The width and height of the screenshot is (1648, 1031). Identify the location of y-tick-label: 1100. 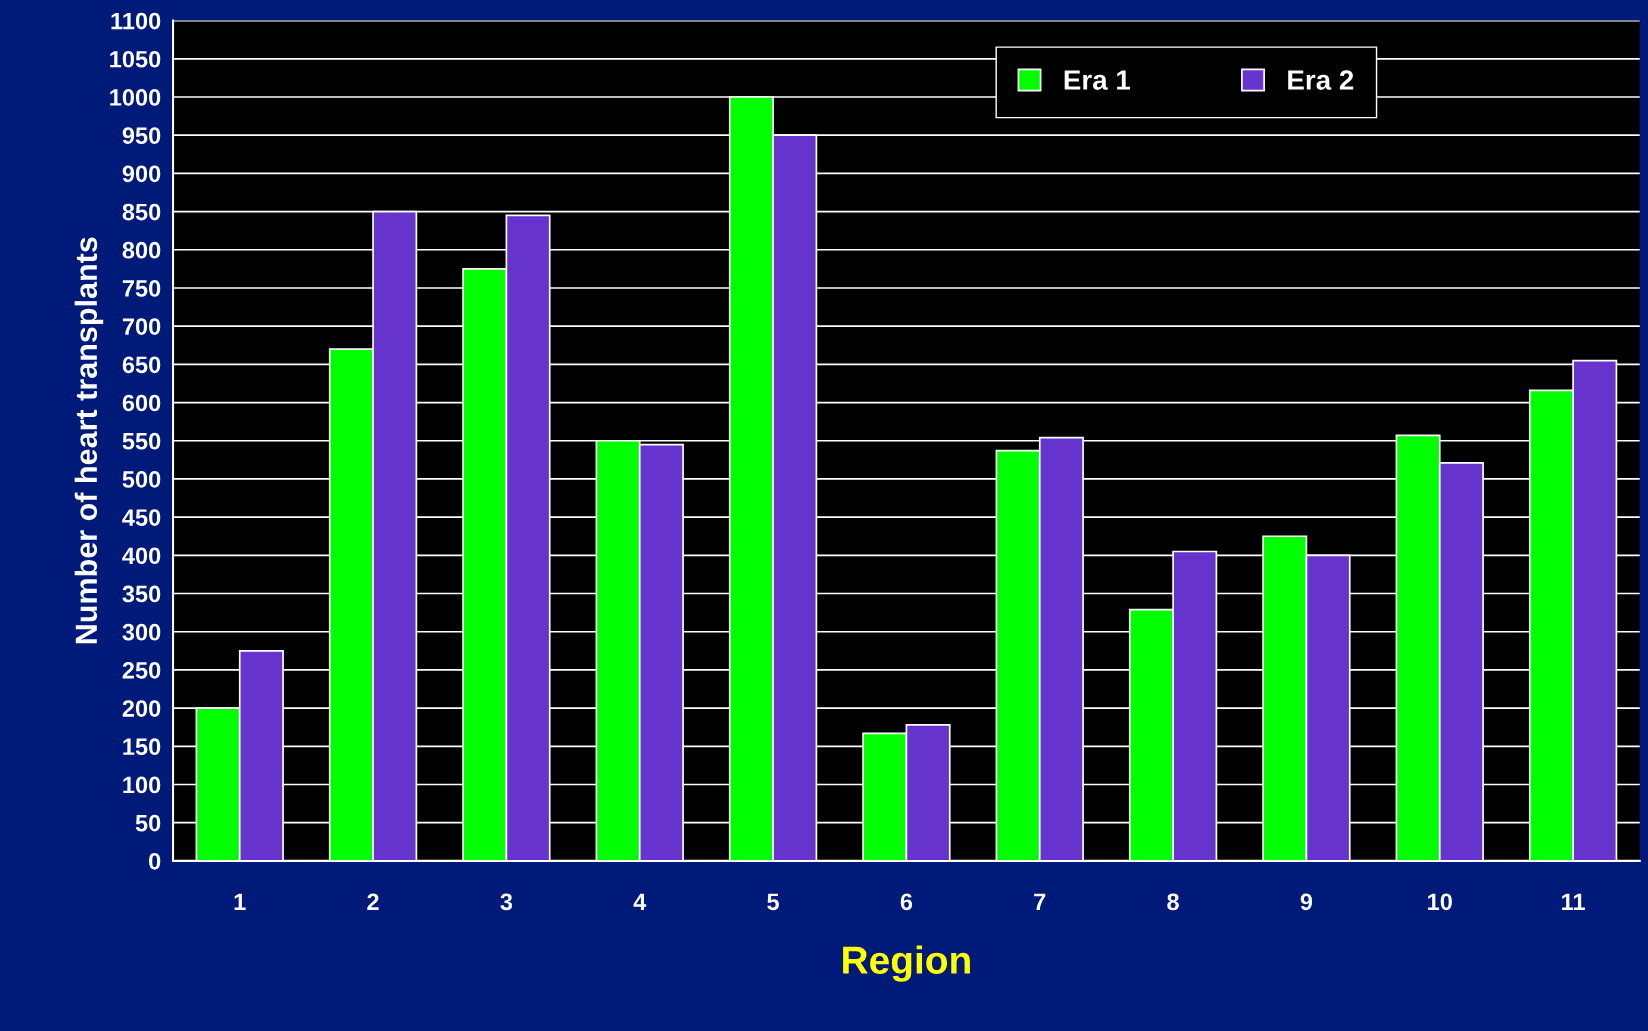
(136, 21).